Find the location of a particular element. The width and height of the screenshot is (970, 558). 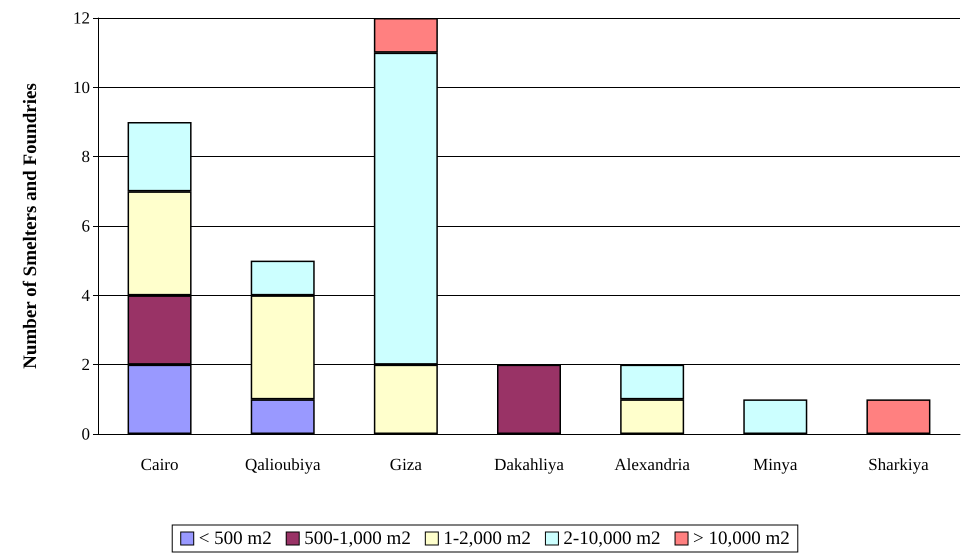

legend-label: > 10,000 m2 is located at coordinates (741, 538).